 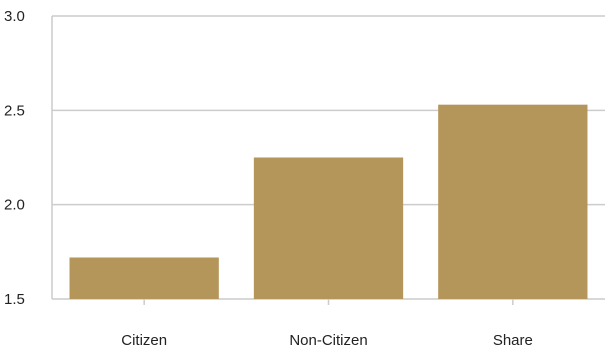 I want to click on y-tick-label: 1.5, so click(x=14, y=299).